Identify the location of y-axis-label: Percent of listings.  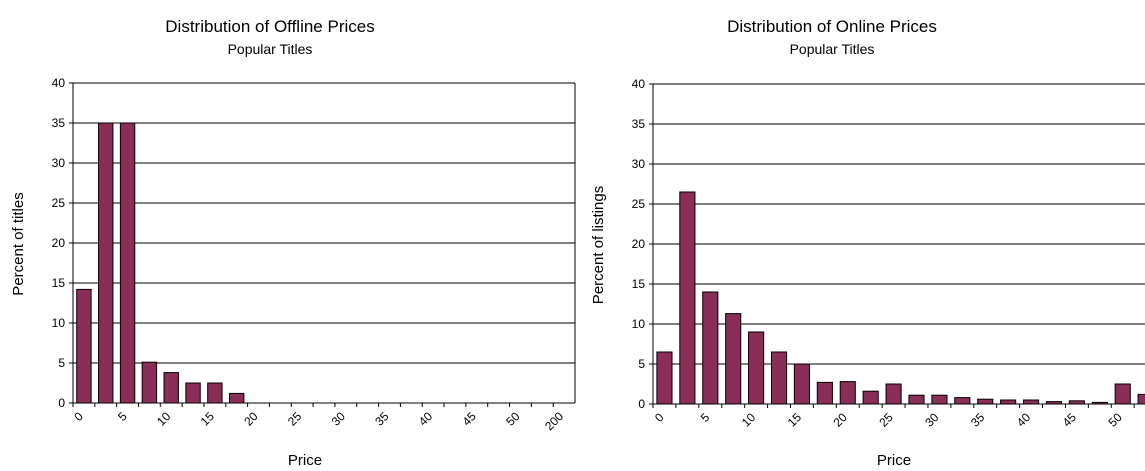
(598, 245).